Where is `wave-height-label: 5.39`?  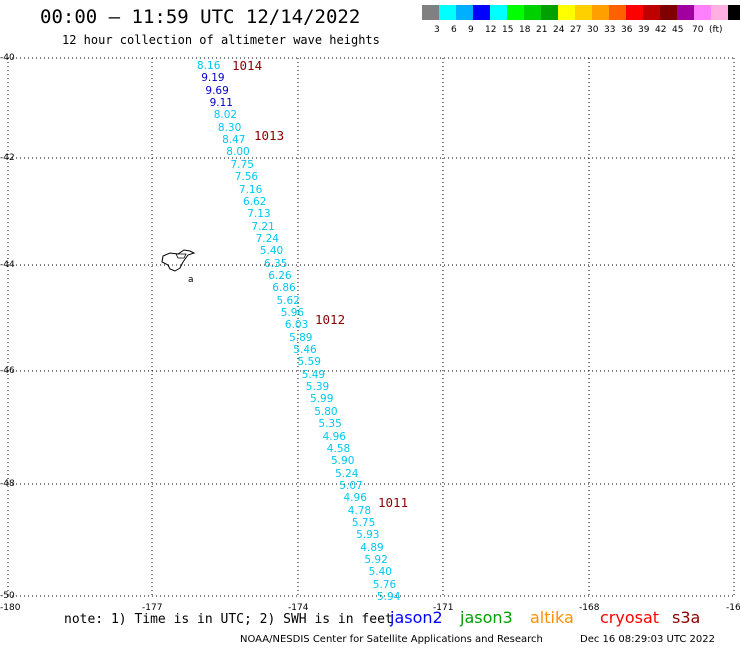 wave-height-label: 5.39 is located at coordinates (317, 387).